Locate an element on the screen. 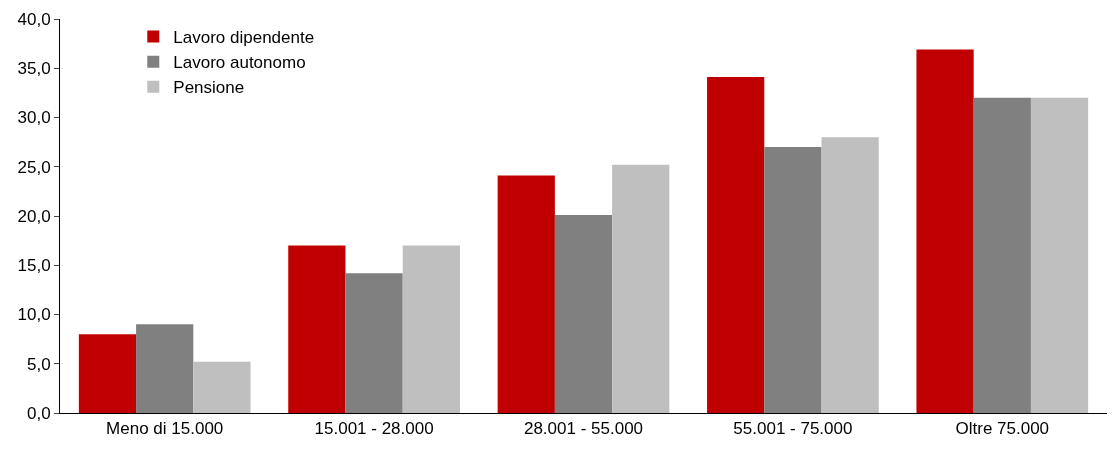 The height and width of the screenshot is (453, 1117). legend-label: Pensione is located at coordinates (209, 88).